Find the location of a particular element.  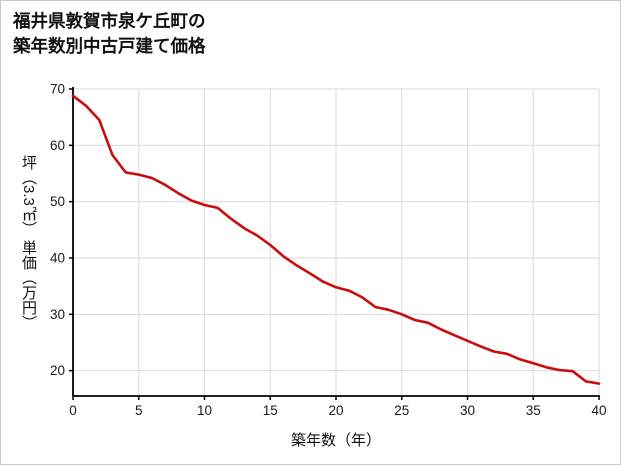

chart-title-line2: 築年数別中古戸建て価格 is located at coordinates (109, 46).